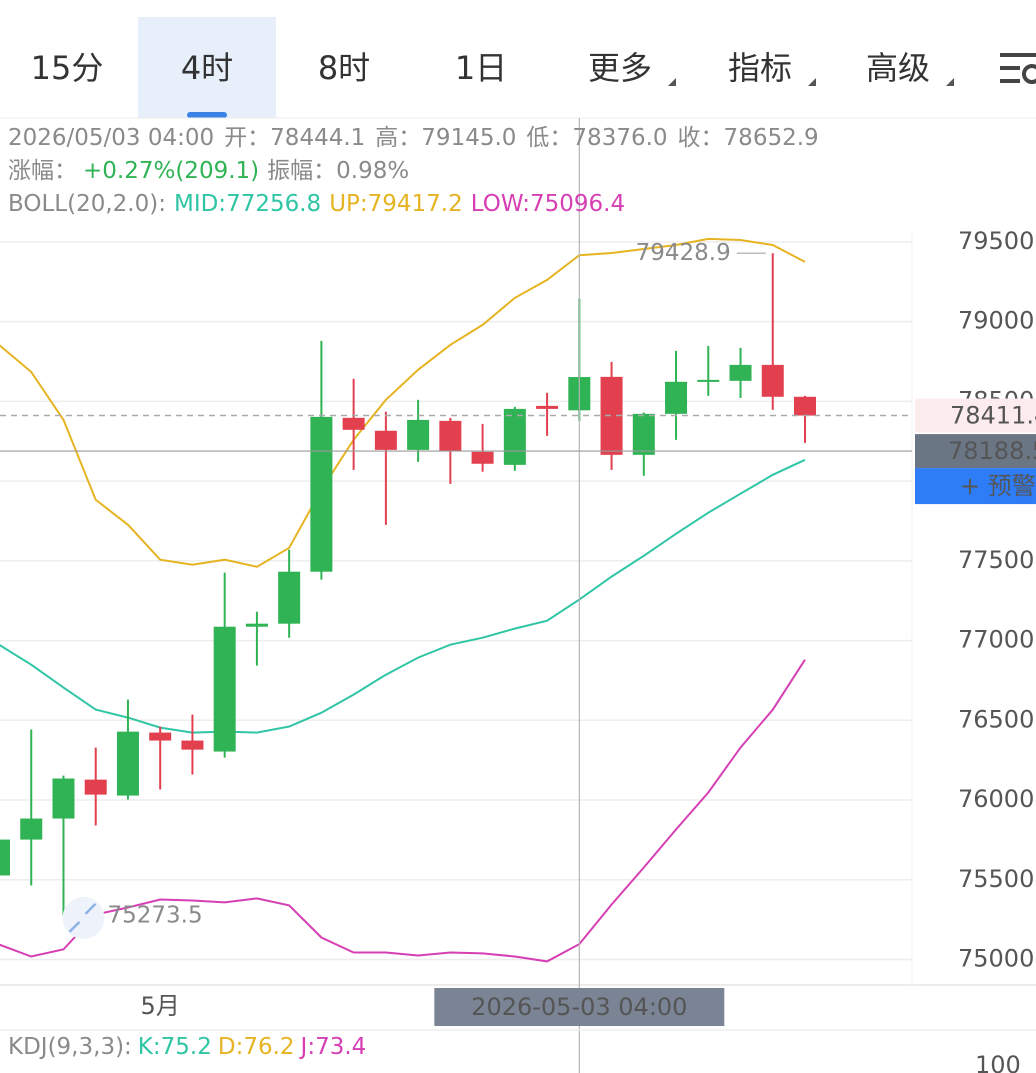  What do you see at coordinates (273, 204) in the screenshot?
I see `legend-value: 77256.8` at bounding box center [273, 204].